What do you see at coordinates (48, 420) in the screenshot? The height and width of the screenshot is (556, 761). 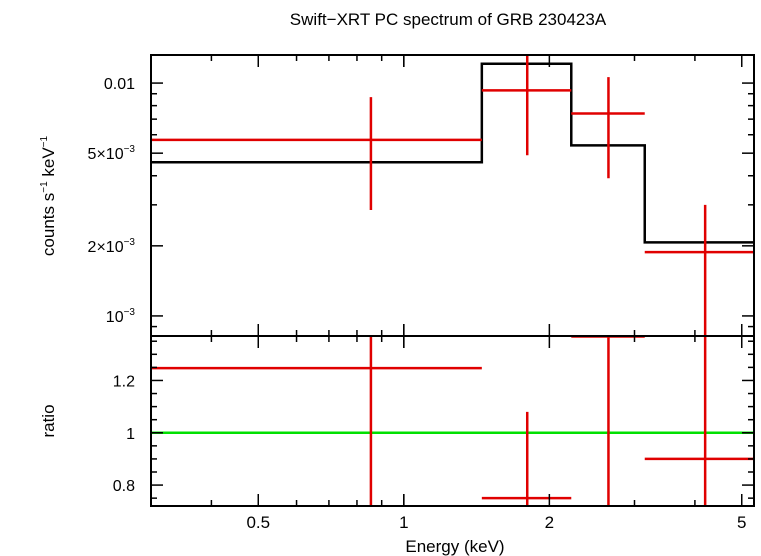 I see `bottom-y-axis-label: ratio` at bounding box center [48, 420].